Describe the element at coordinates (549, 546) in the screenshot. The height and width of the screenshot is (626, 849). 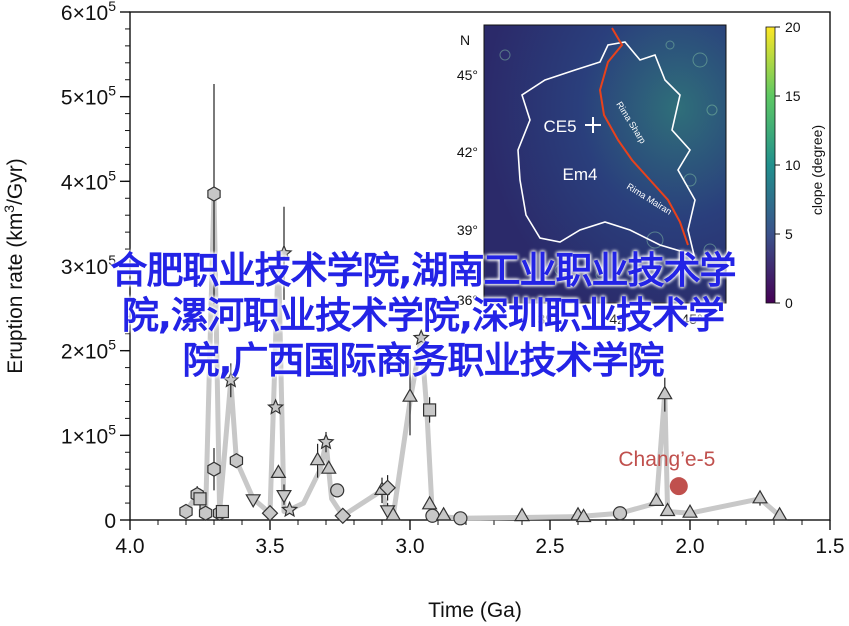
I see `x-tick-label: 2.5` at that location.